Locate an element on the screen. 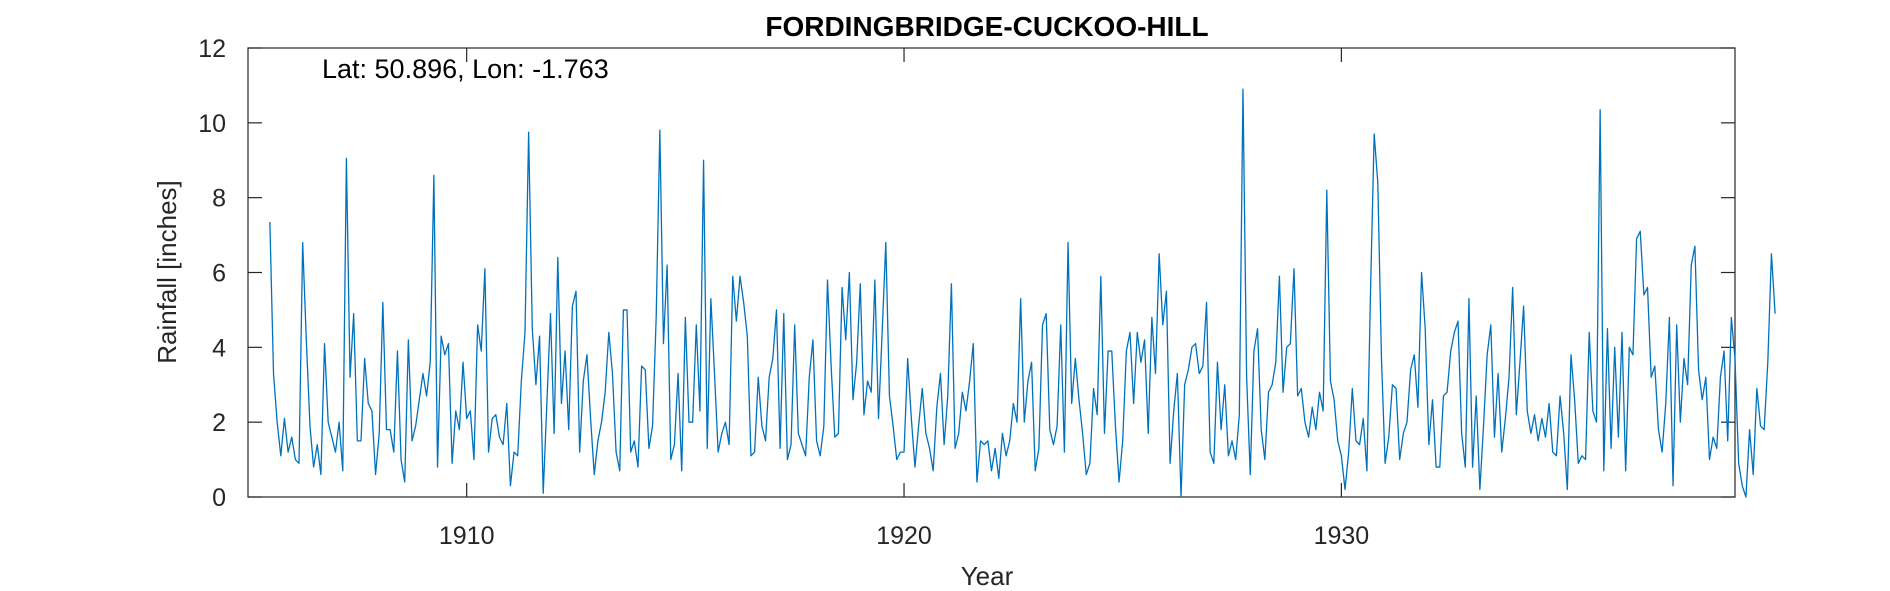 The height and width of the screenshot is (591, 1890). chart-title: FORDINGBRIDGE-CUCKOO-HILL is located at coordinates (986, 26).